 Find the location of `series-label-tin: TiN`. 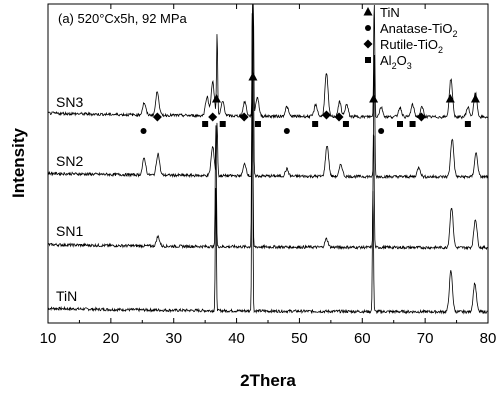

series-label-tin: TiN is located at coordinates (66, 296).